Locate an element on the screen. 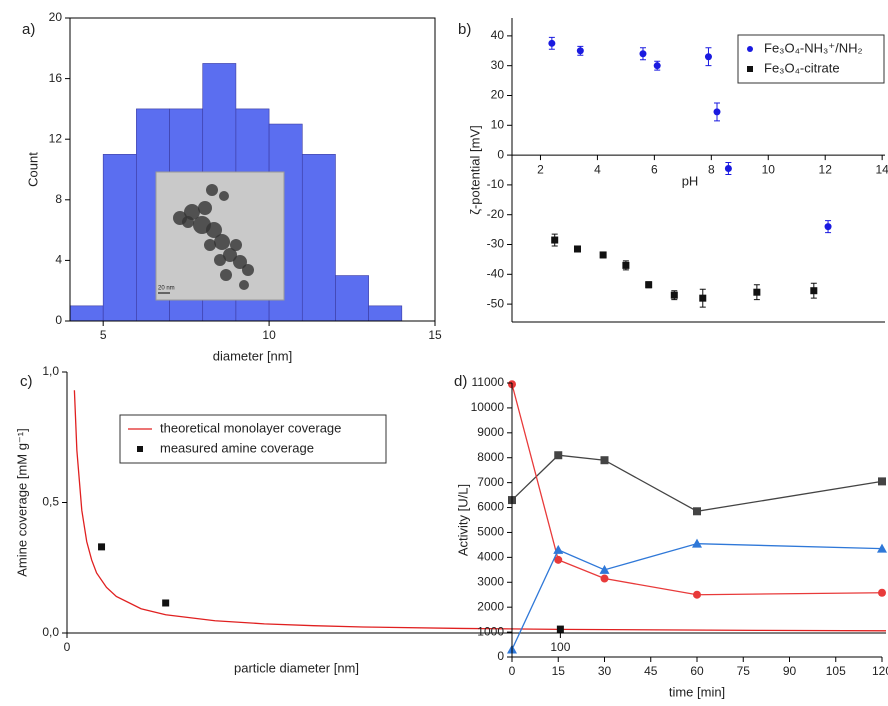 Image resolution: width=888 pixels, height=706 pixels. x-tick-label: 2 is located at coordinates (540, 169).